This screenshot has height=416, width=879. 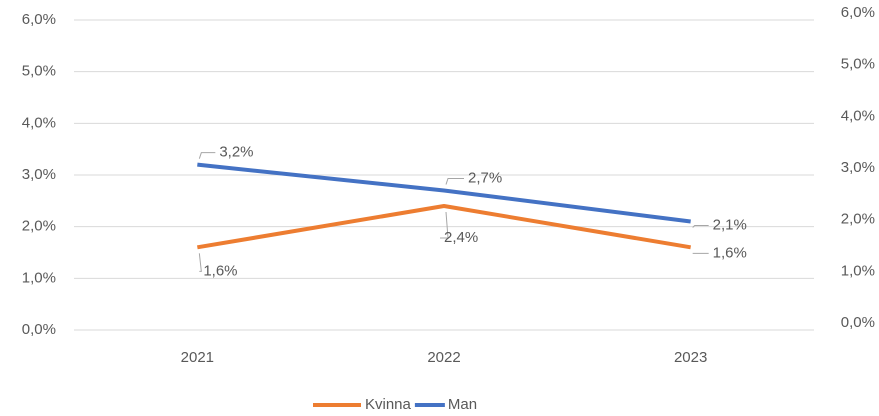 I want to click on y2-tick-label: 3,0%, so click(x=858, y=167).